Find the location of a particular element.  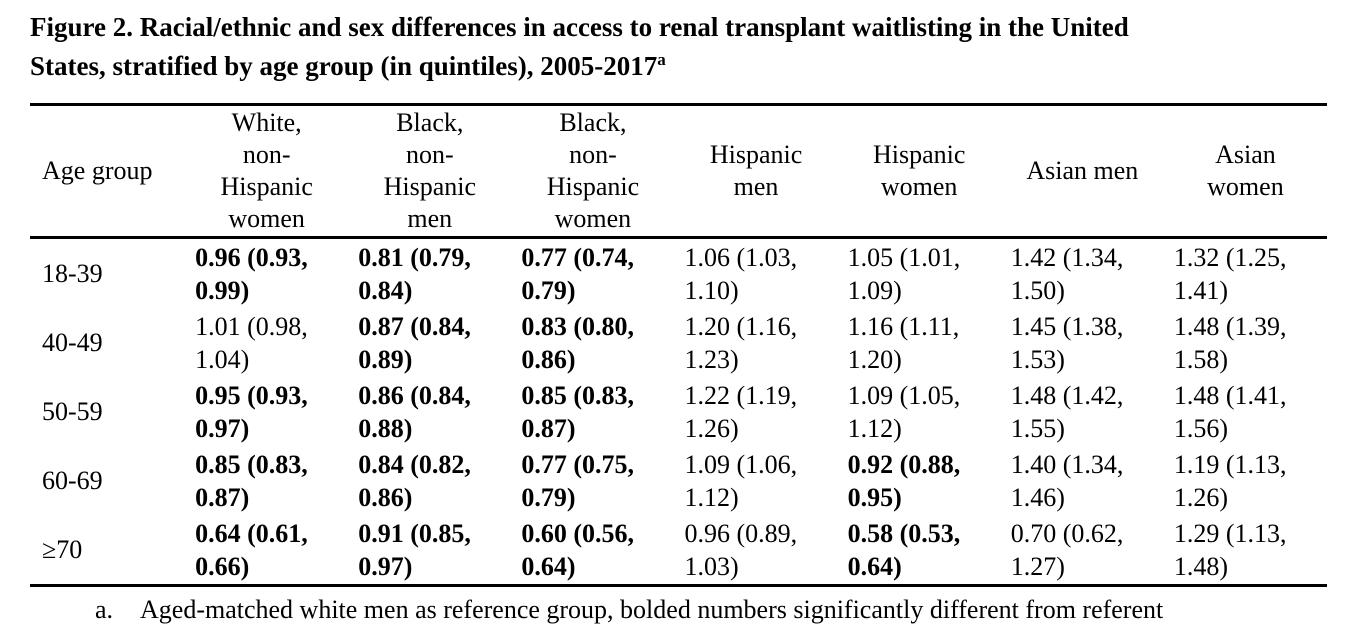

estimate-cell: 0.83 (0.80, 0.86) is located at coordinates (578, 342).